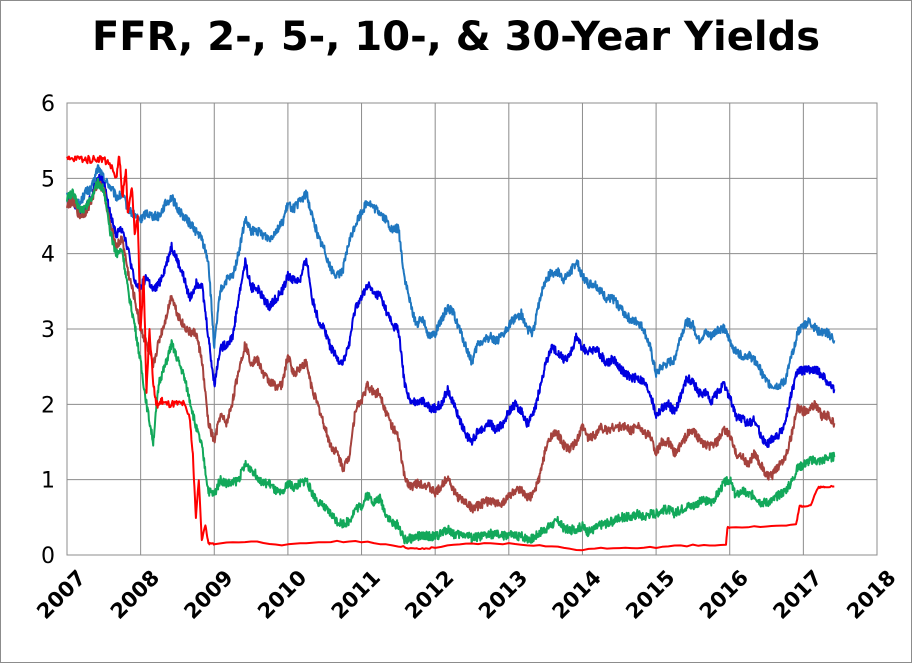 The height and width of the screenshot is (663, 912). Describe the element at coordinates (797, 594) in the screenshot. I see `x-tick-label: 2017` at that location.